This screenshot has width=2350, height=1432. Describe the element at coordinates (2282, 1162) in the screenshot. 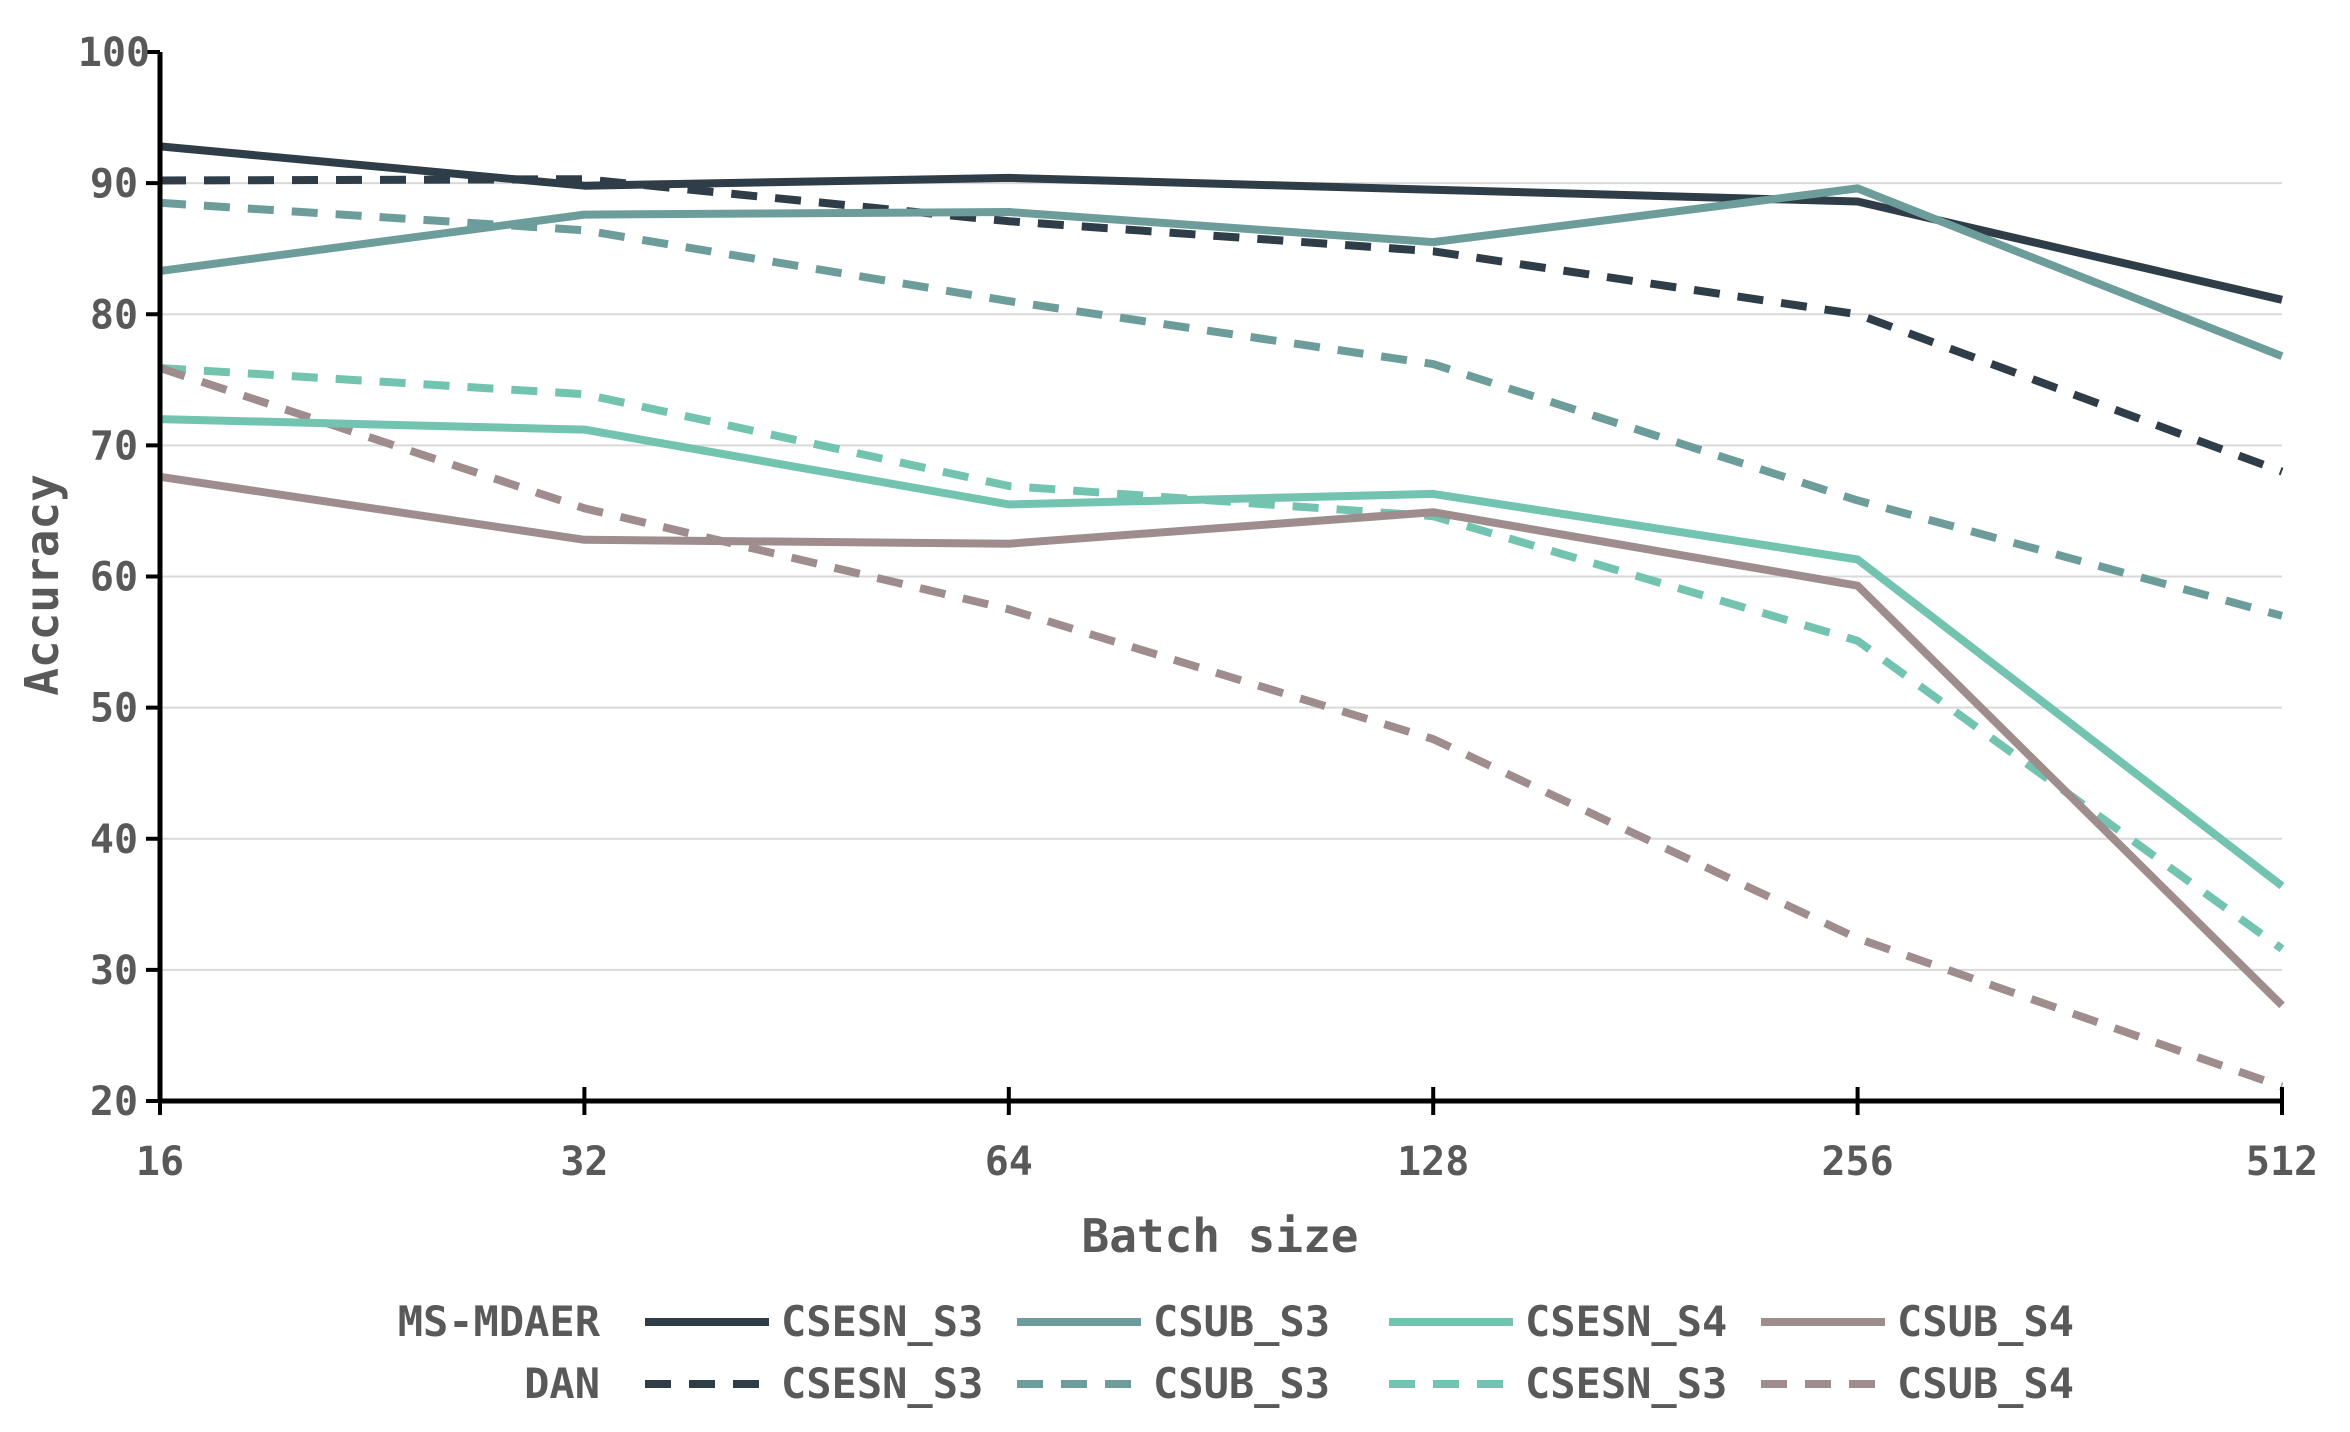

I see `x-tick-label-512: 512` at that location.